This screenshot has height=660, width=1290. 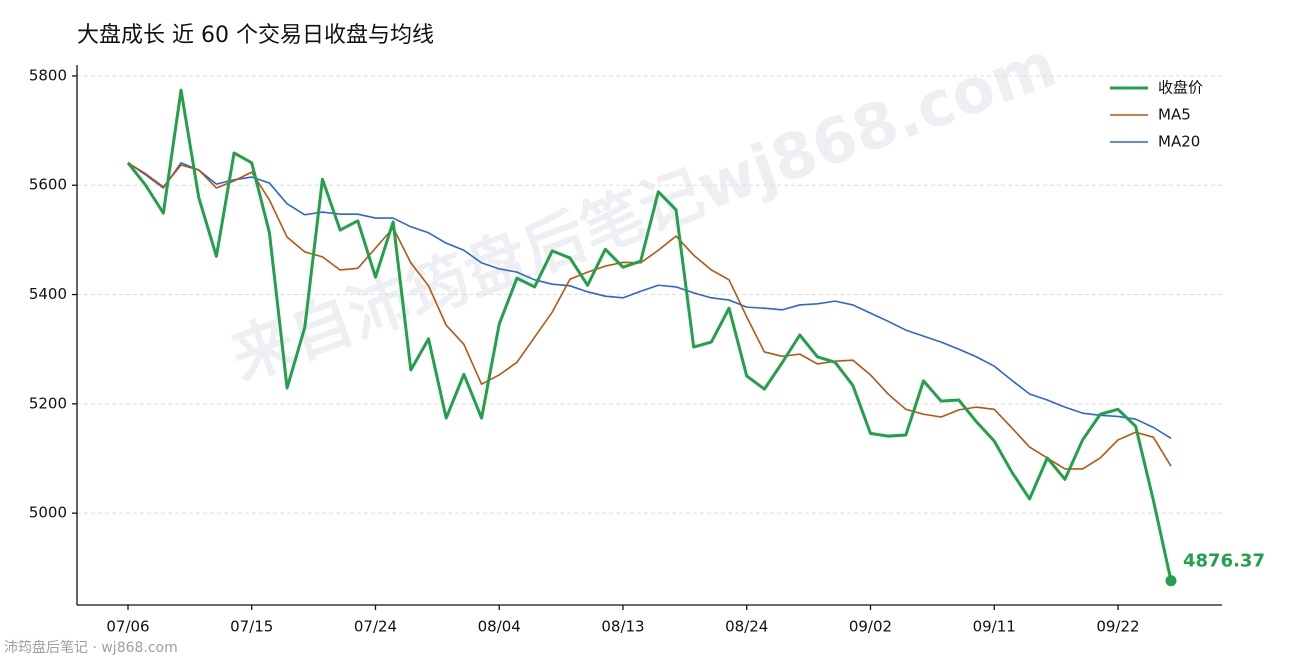 I want to click on legend-label: 收盘价, so click(x=1180, y=88).